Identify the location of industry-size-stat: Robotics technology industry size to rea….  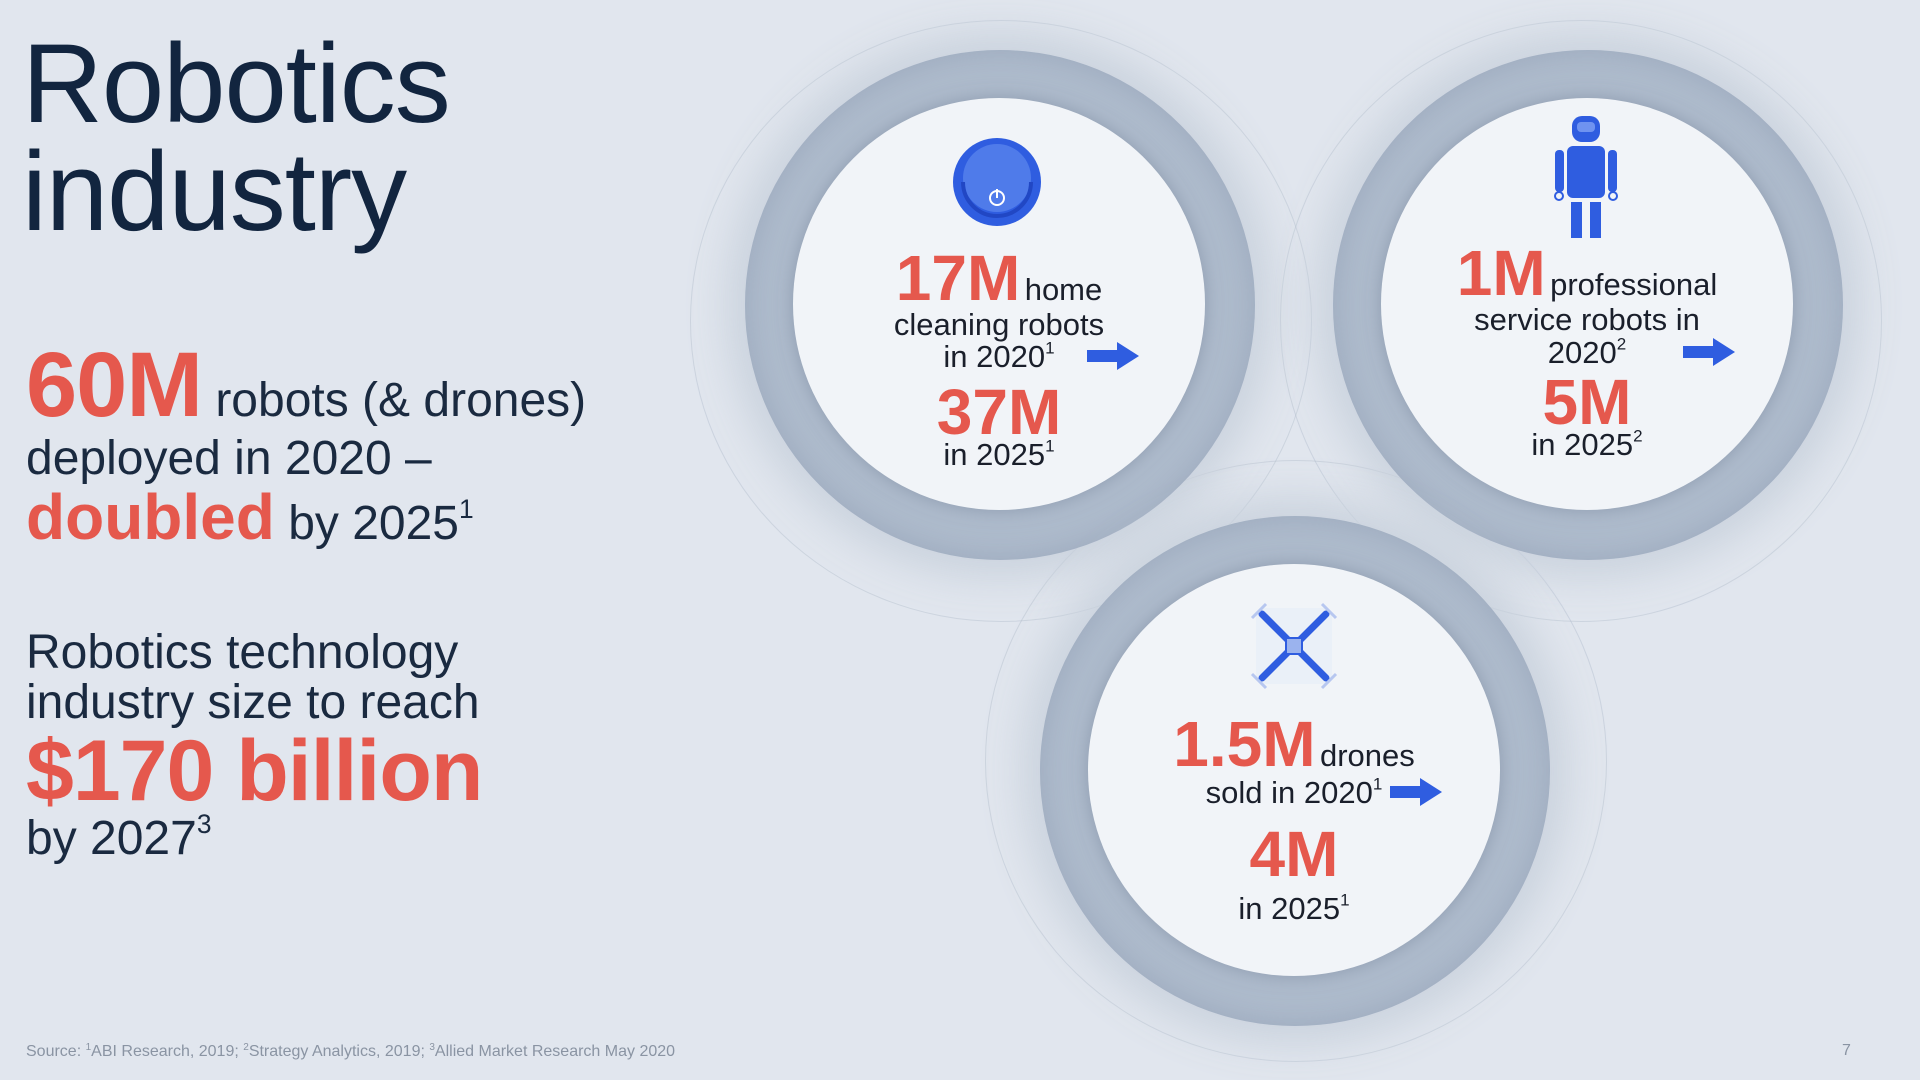
(376, 746).